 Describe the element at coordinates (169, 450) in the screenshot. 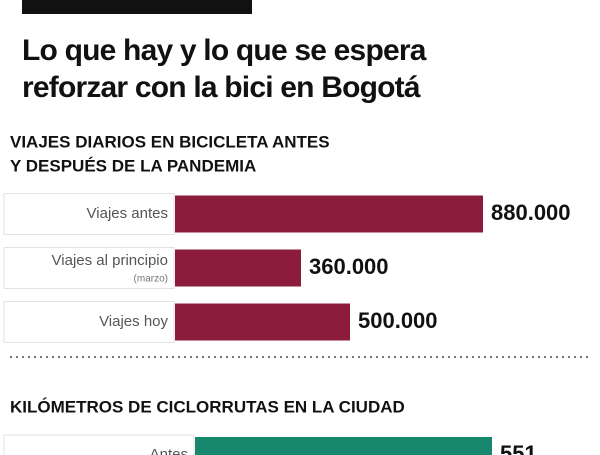

I see `category-label: Antes` at that location.